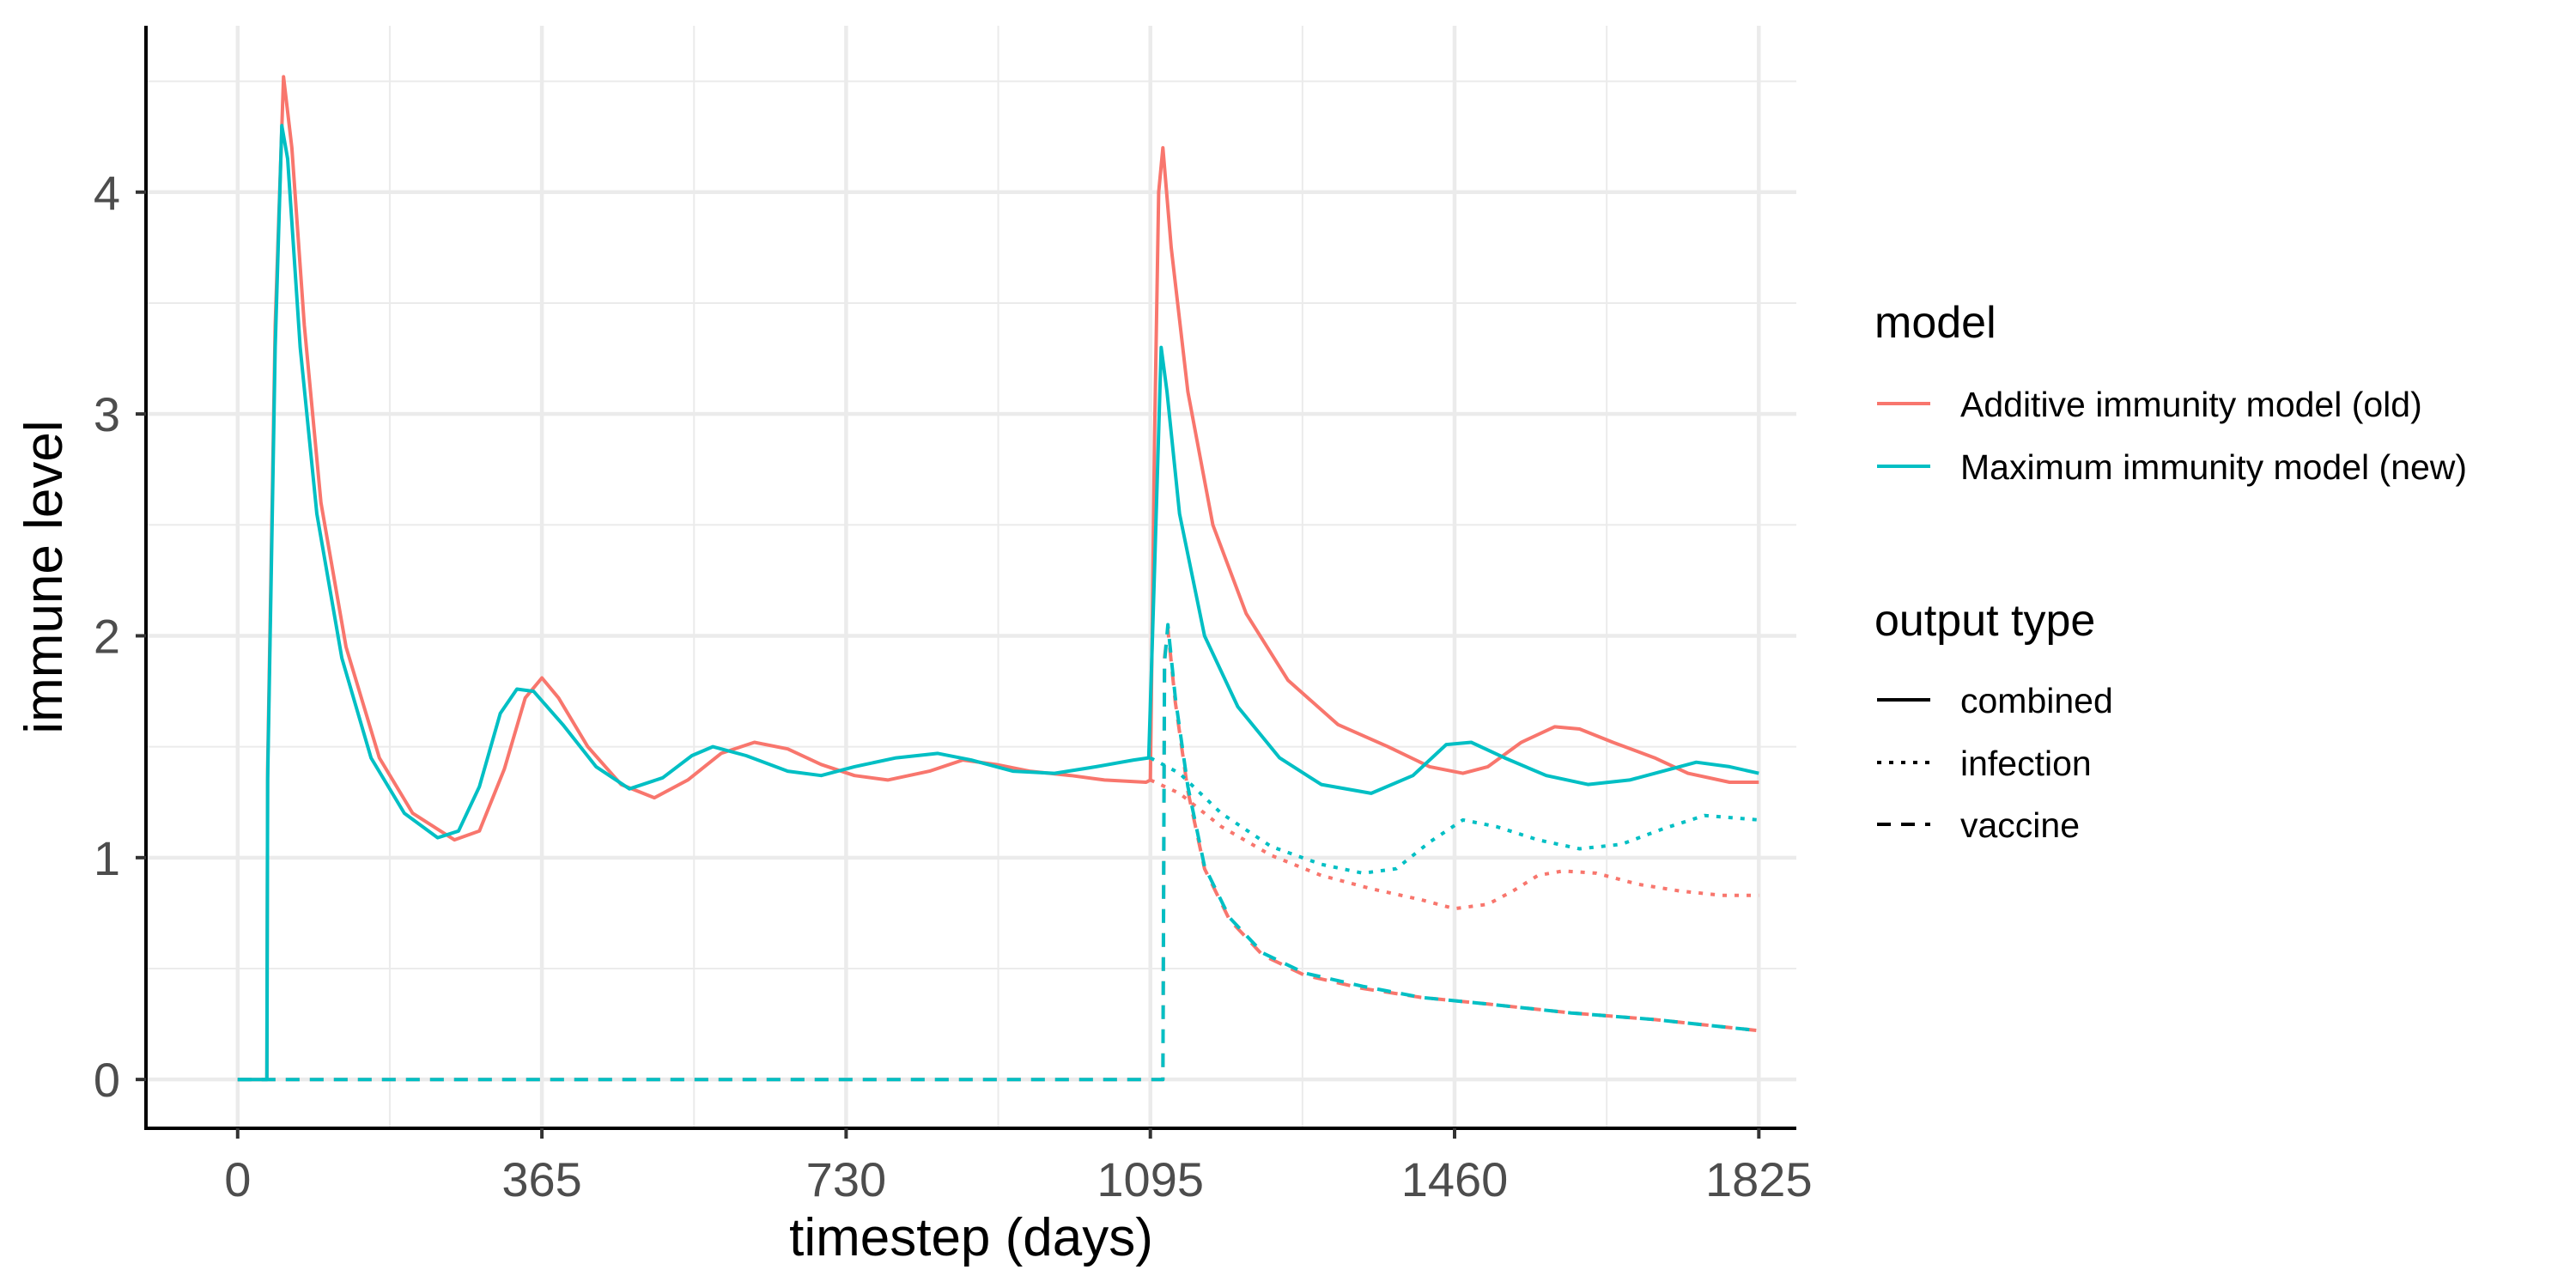  What do you see at coordinates (1455, 1179) in the screenshot?
I see `x-tick-label: 1460` at bounding box center [1455, 1179].